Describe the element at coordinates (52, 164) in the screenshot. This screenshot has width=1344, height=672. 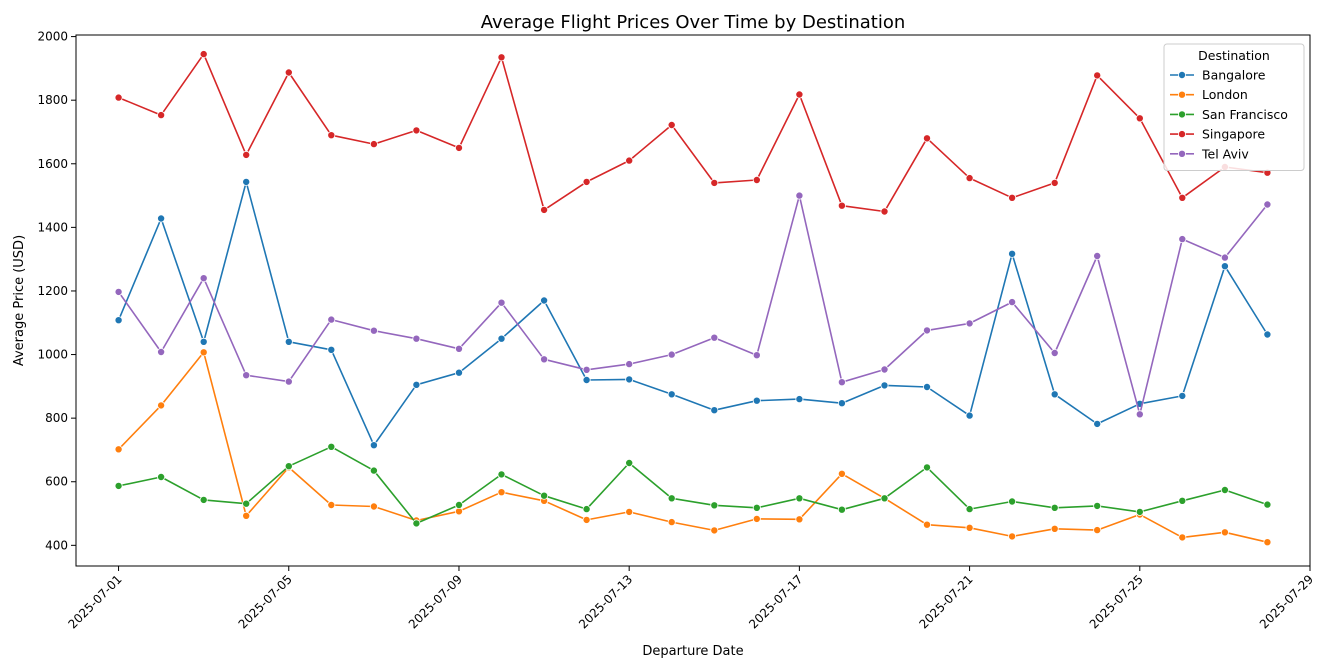
I see `y-tick-label: 1600` at that location.